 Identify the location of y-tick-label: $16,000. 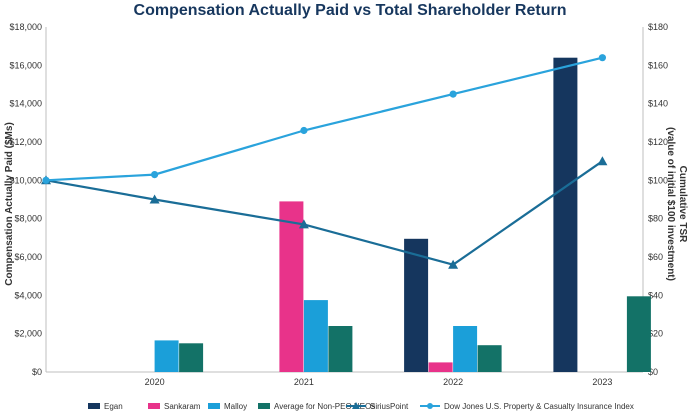
(25, 65).